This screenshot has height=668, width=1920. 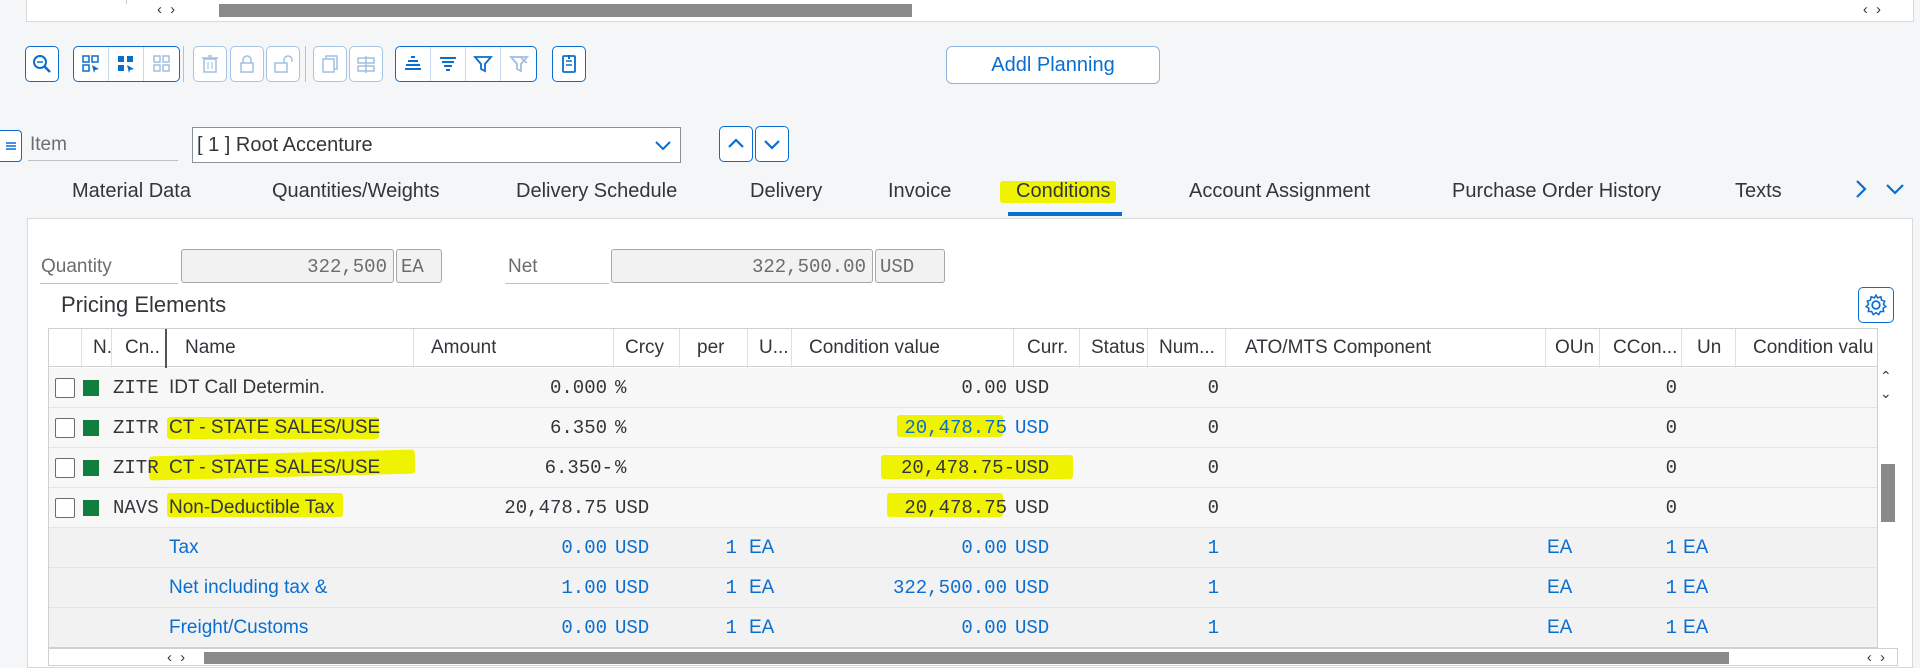 I want to click on column-header: Amount, so click(x=464, y=347).